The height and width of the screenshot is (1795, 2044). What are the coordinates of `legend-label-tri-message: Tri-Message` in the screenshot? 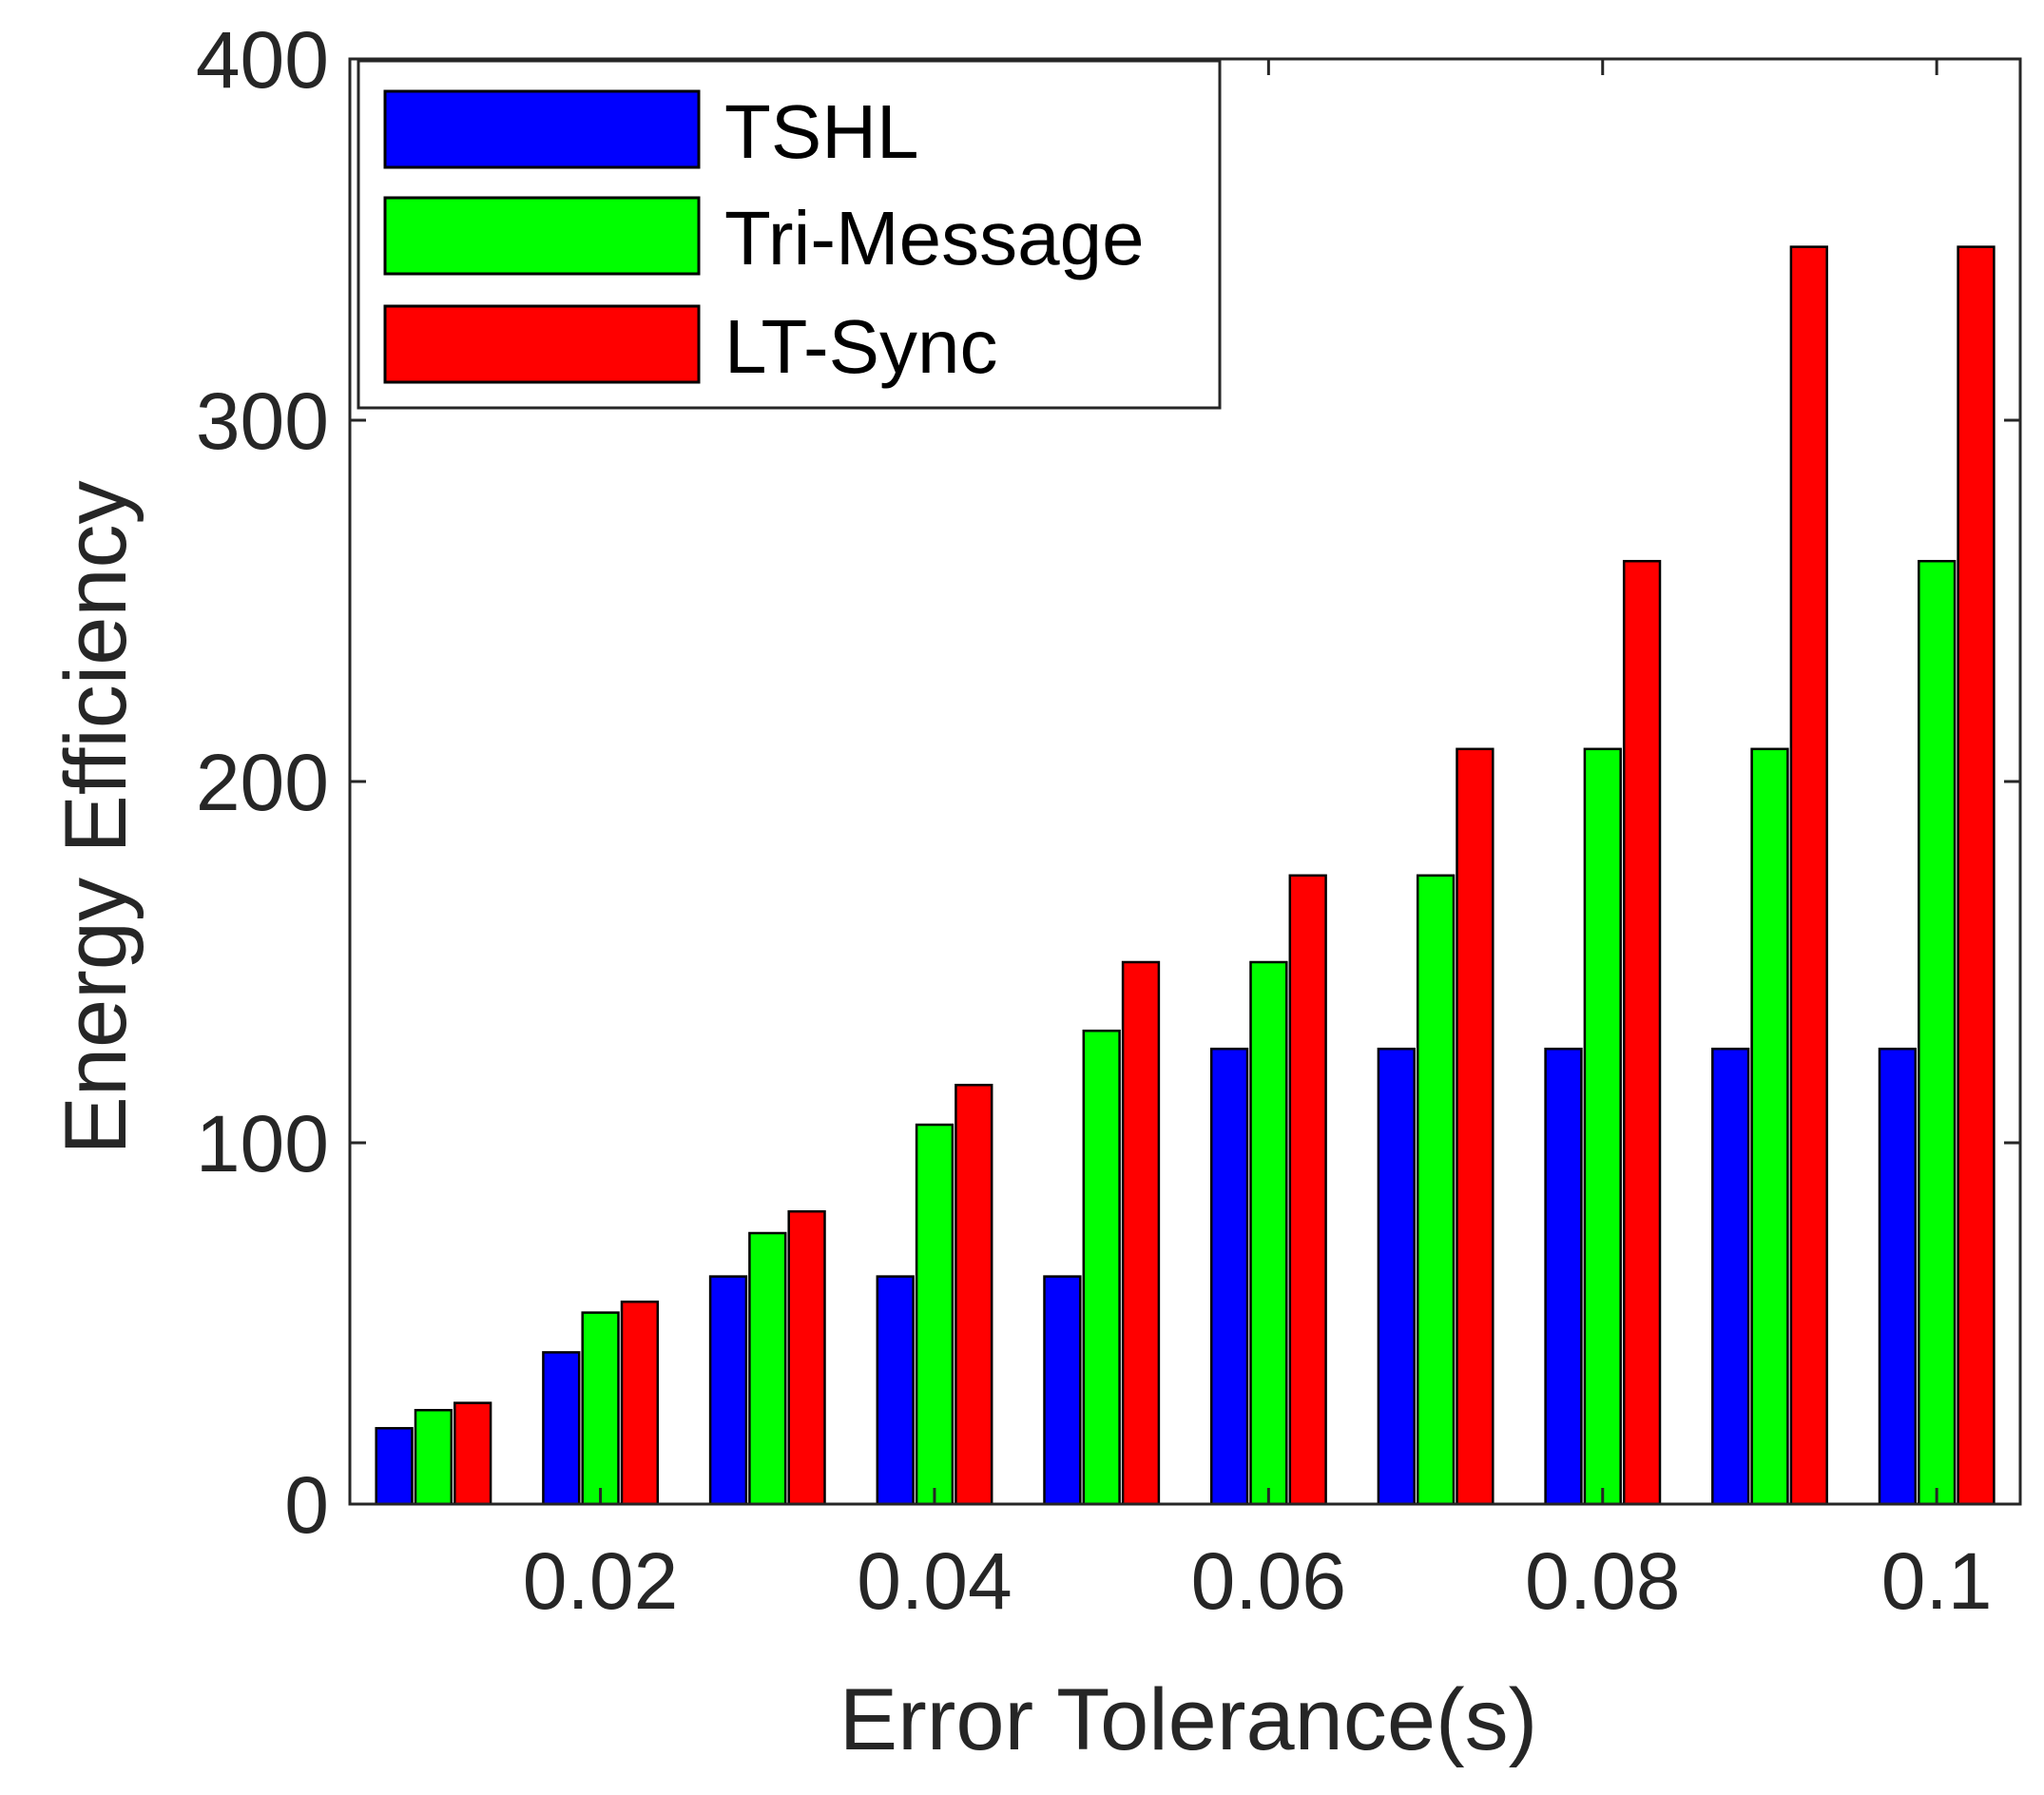 It's located at (935, 238).